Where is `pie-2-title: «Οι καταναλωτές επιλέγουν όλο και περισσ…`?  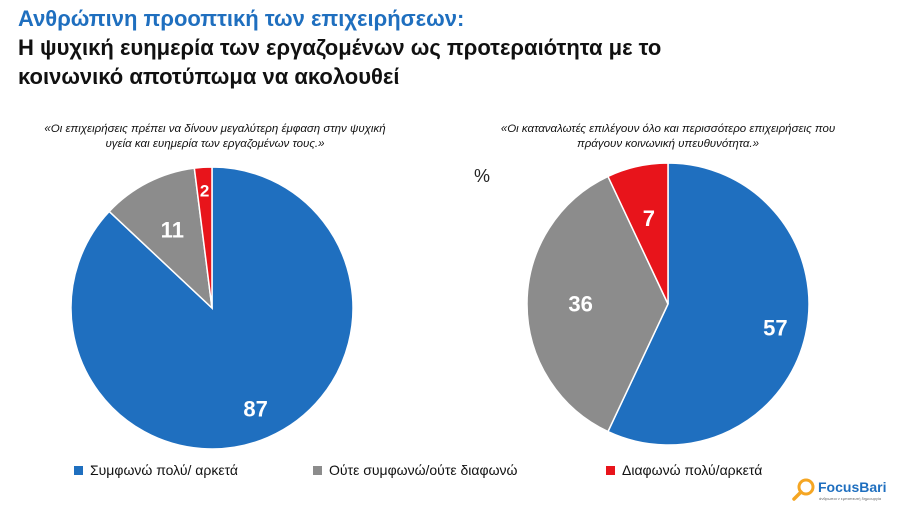
pie-2-title: «Οι καταναλωτές επιλέγουν όλο και περισσ… is located at coordinates (668, 136).